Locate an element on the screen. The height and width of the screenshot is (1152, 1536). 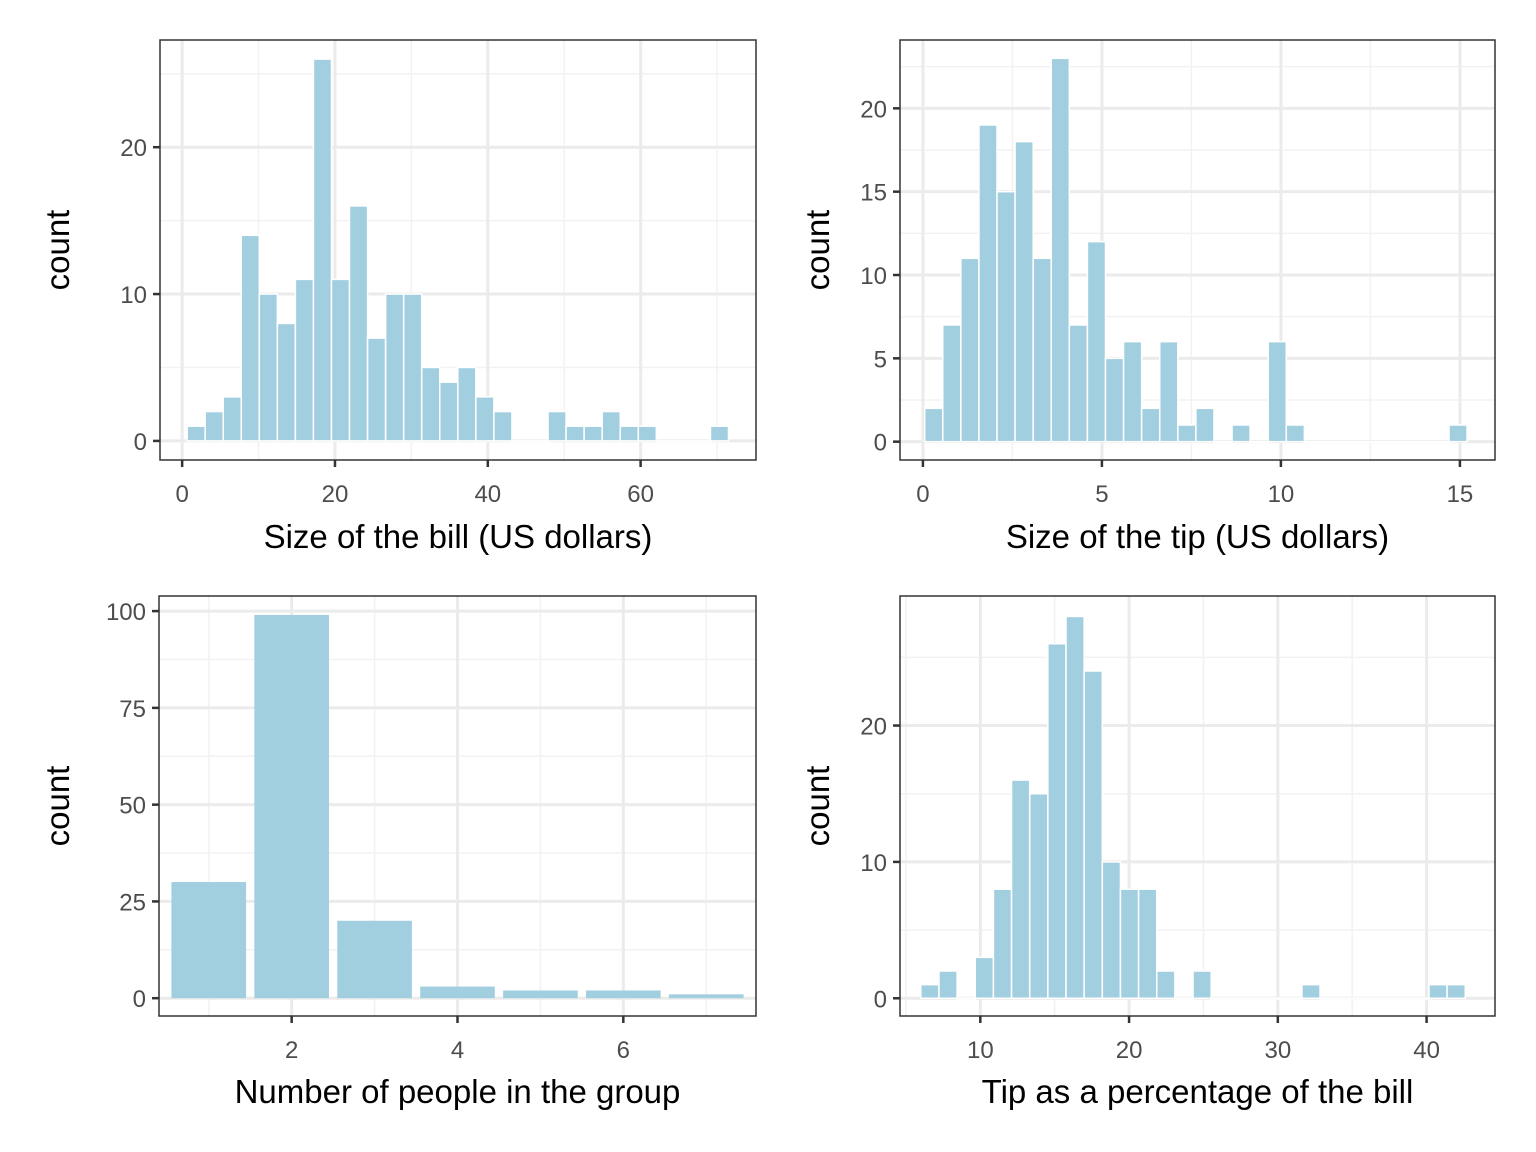
x-axis-title: Tip as a percentage of the bill is located at coordinates (1198, 1091).